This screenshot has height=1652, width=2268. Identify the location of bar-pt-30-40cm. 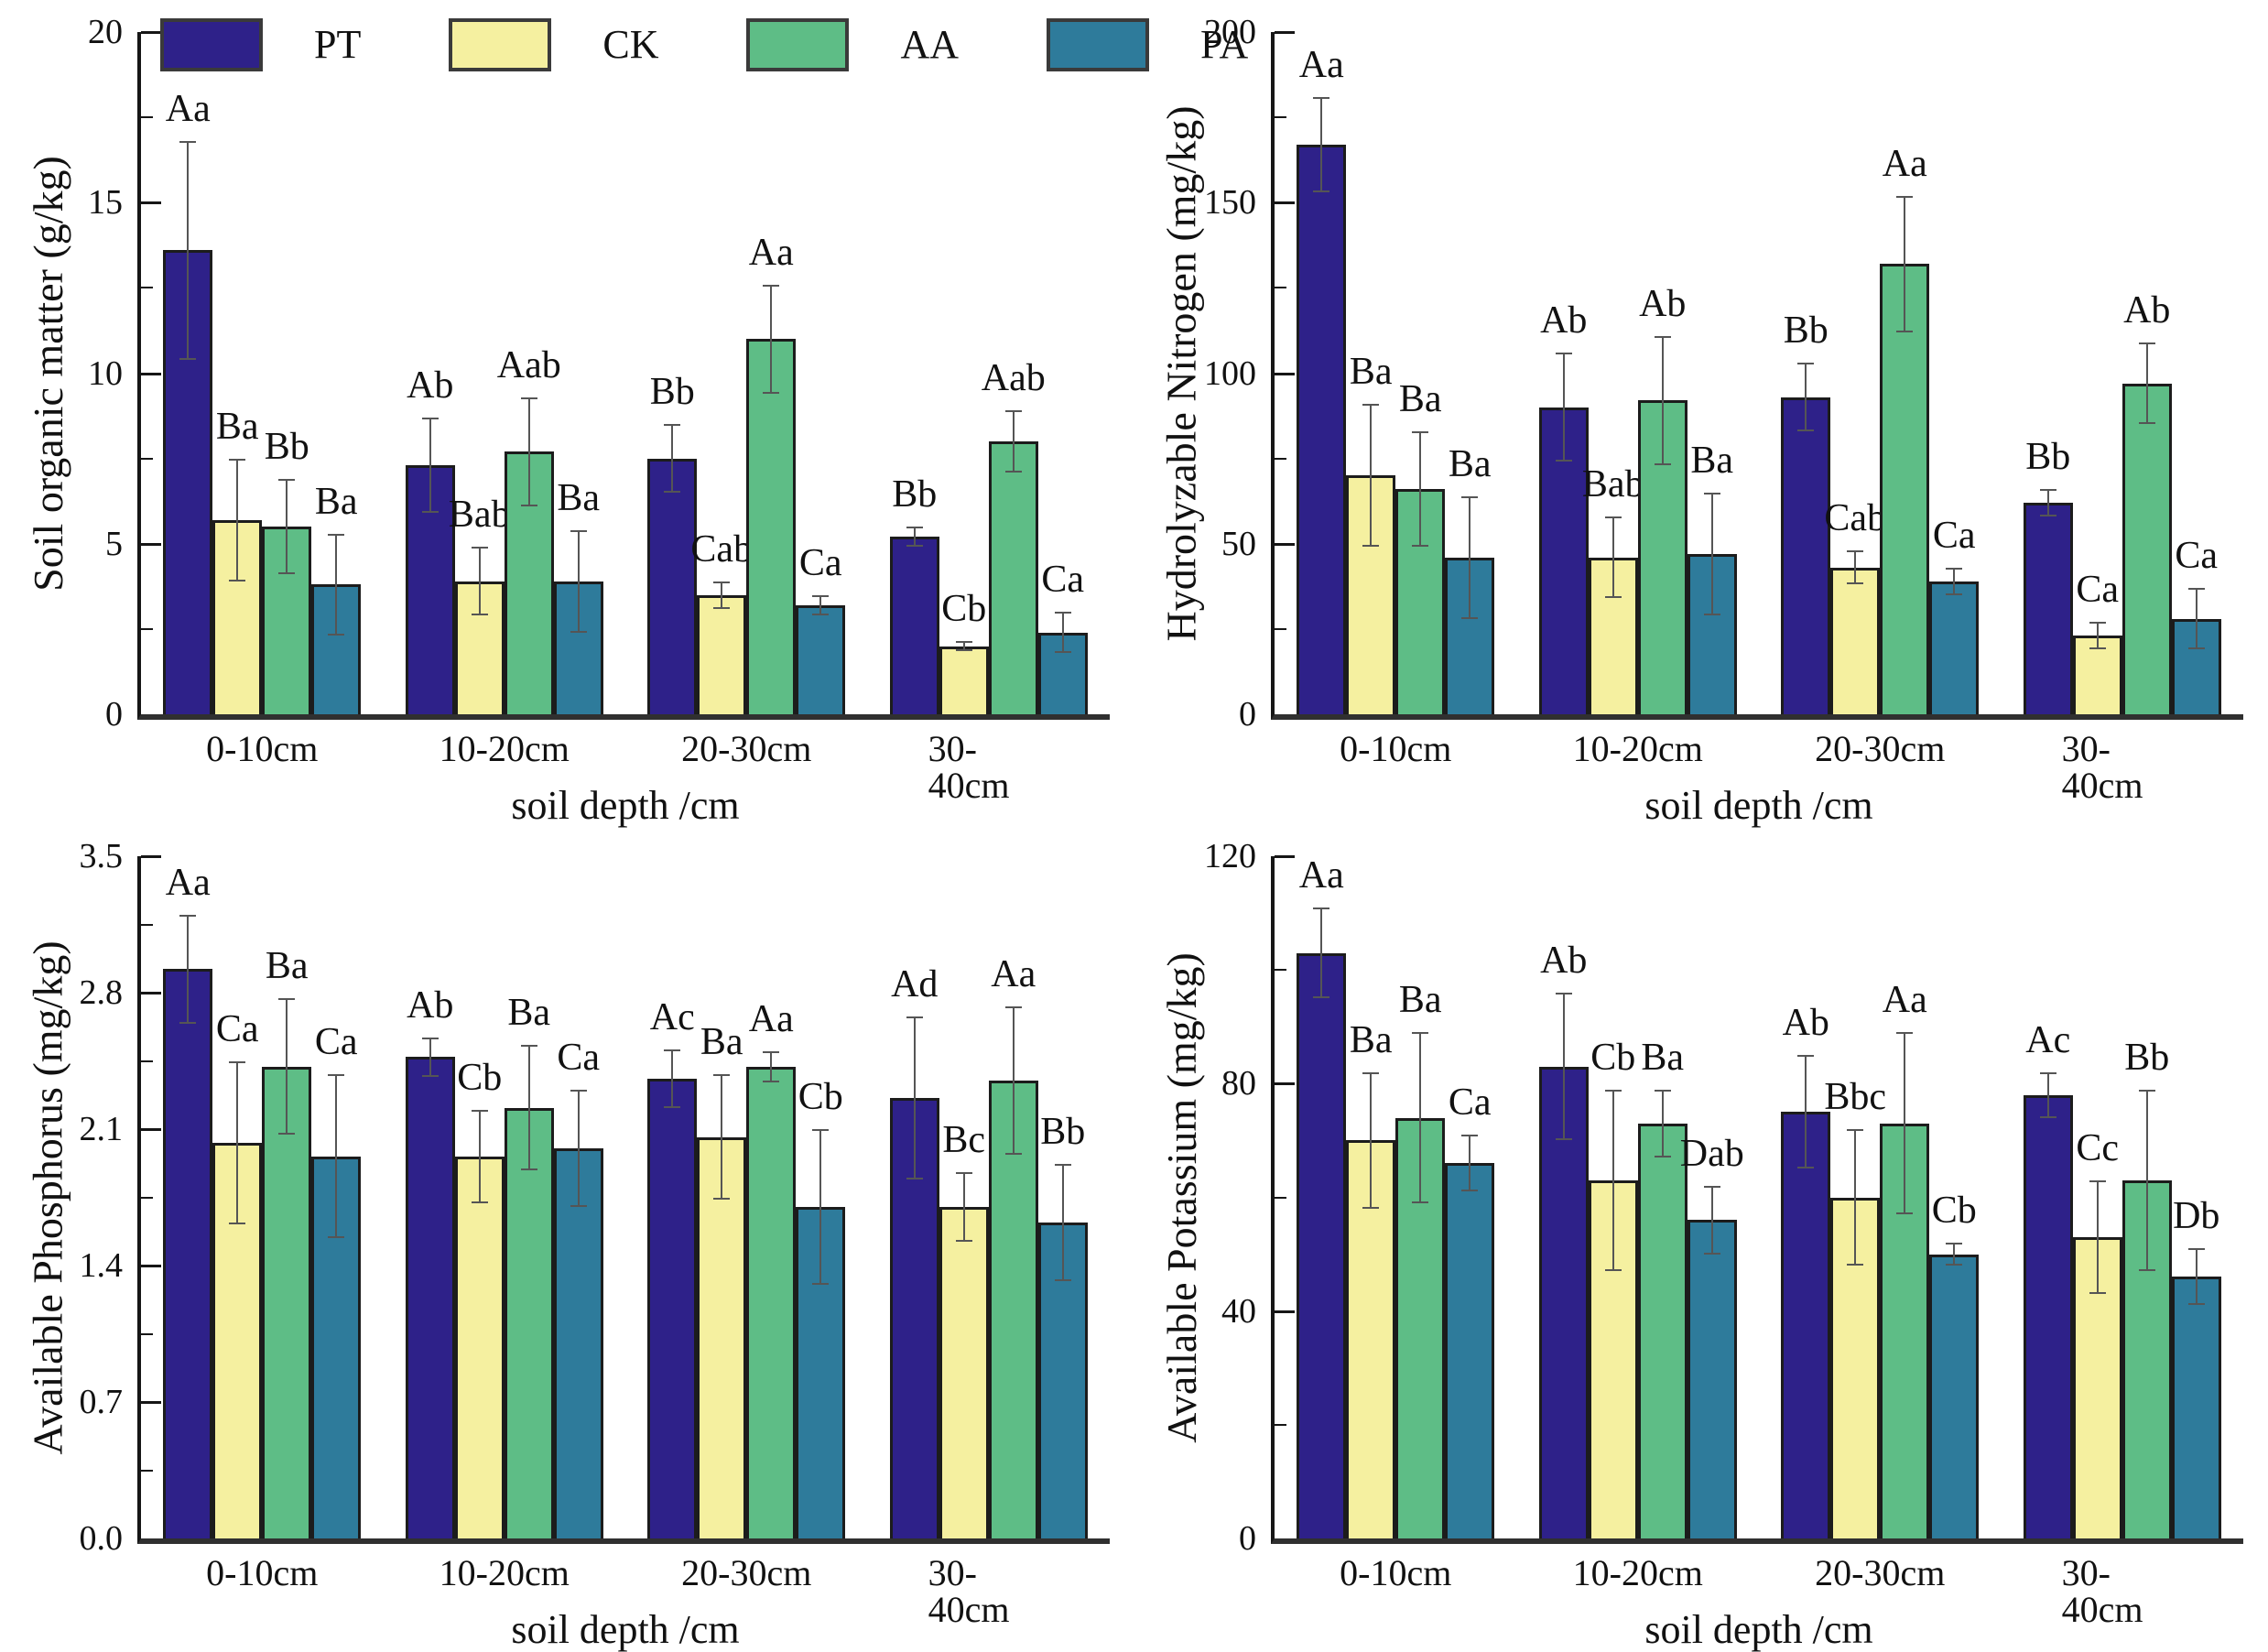
(2048, 608).